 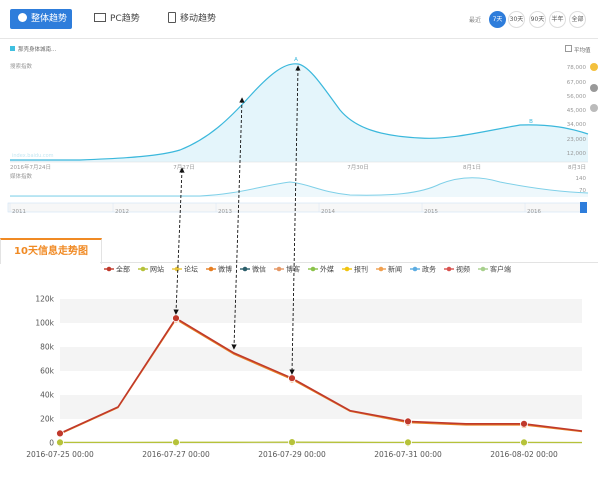 What do you see at coordinates (259, 269) in the screenshot?
I see `legend-label: 微信` at bounding box center [259, 269].